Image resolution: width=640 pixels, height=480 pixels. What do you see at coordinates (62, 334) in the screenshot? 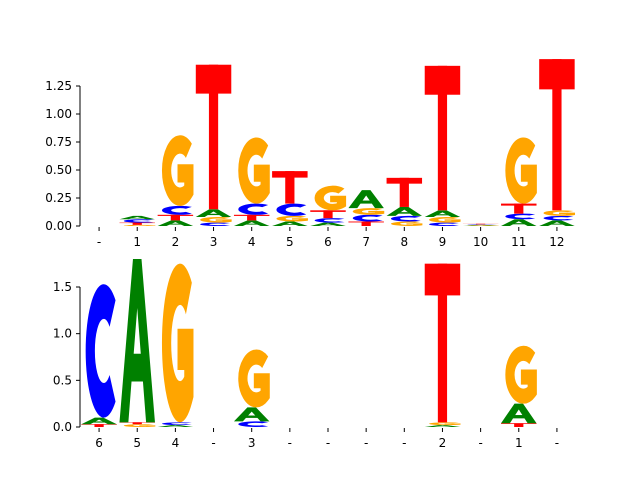
I see `y-tick-label: 1.0` at bounding box center [62, 334].